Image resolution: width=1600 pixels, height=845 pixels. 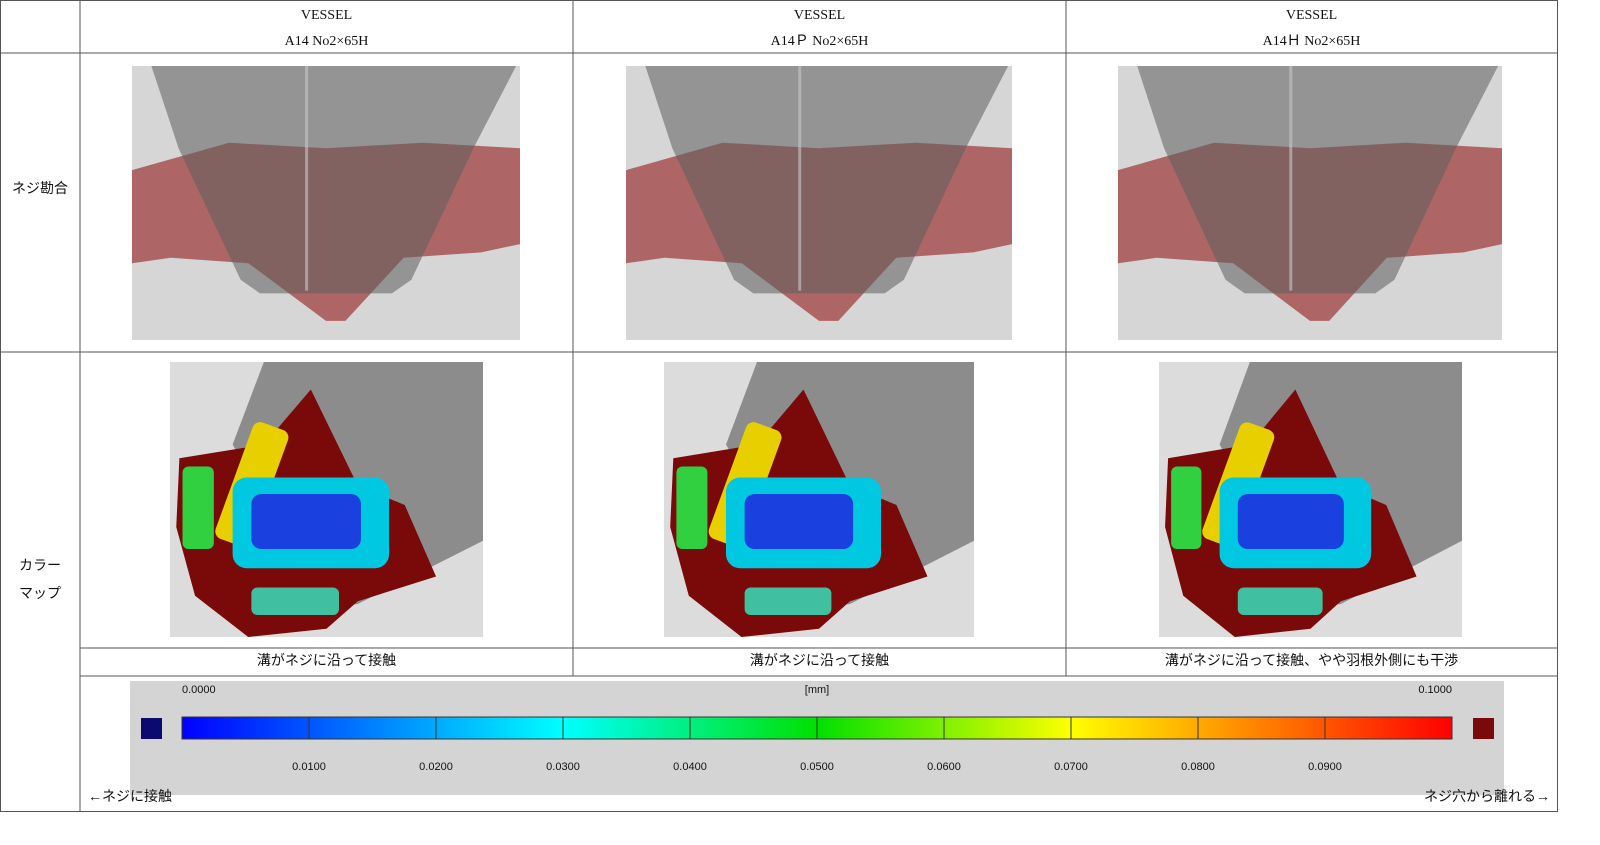 I want to click on legend-under-swatch, so click(x=151, y=728).